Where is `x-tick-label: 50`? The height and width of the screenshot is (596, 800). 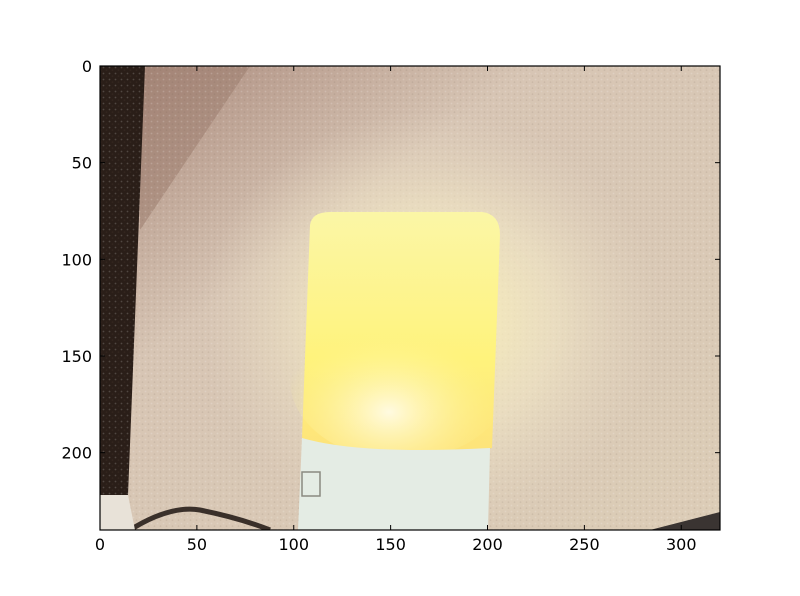
x-tick-label: 50 is located at coordinates (197, 544).